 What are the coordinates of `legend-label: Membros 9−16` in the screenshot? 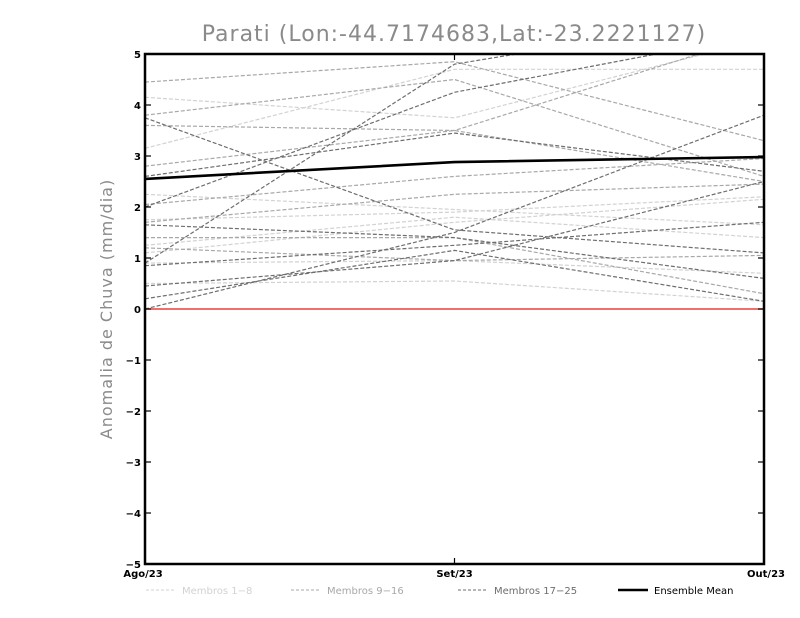 It's located at (365, 591).